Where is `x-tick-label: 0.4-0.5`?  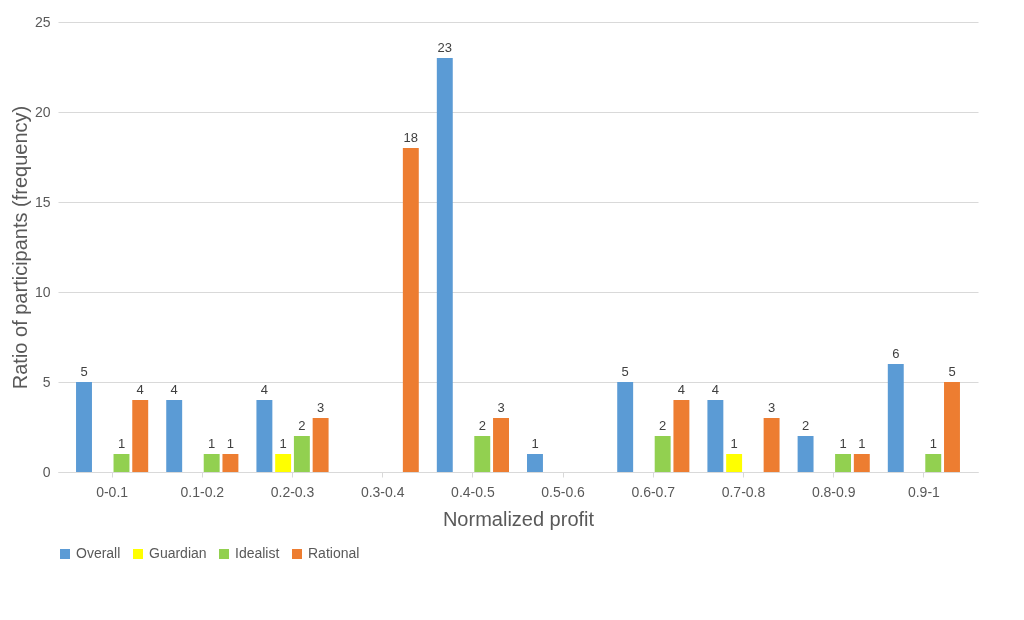 x-tick-label: 0.4-0.5 is located at coordinates (473, 491).